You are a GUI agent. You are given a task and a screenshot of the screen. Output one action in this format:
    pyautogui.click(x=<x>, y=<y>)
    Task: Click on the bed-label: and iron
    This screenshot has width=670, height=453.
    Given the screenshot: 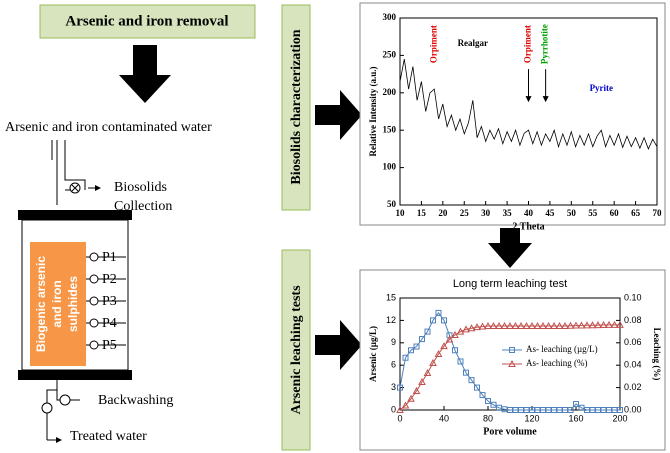 What is the action you would take?
    pyautogui.click(x=57, y=303)
    